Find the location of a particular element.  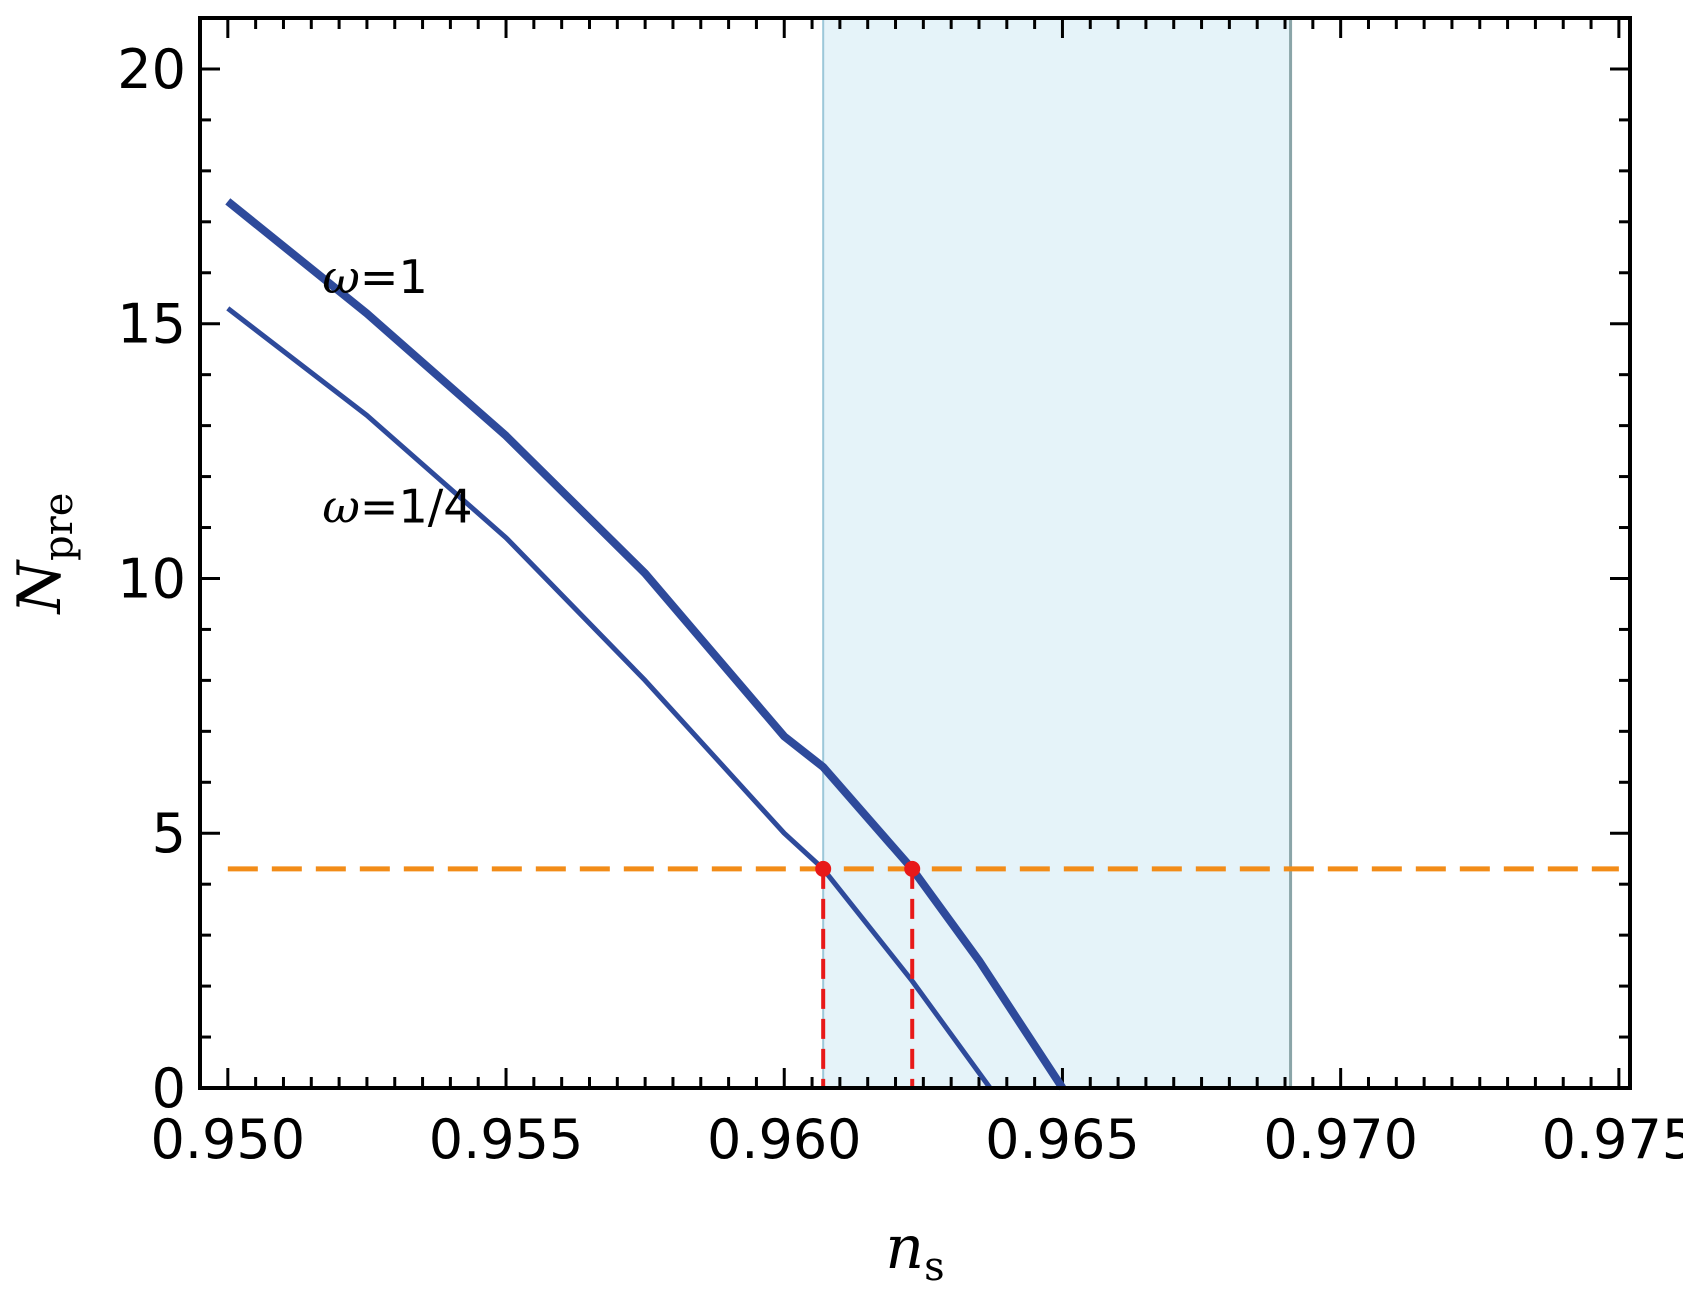

y-tick-label: 10 is located at coordinates (151, 578).